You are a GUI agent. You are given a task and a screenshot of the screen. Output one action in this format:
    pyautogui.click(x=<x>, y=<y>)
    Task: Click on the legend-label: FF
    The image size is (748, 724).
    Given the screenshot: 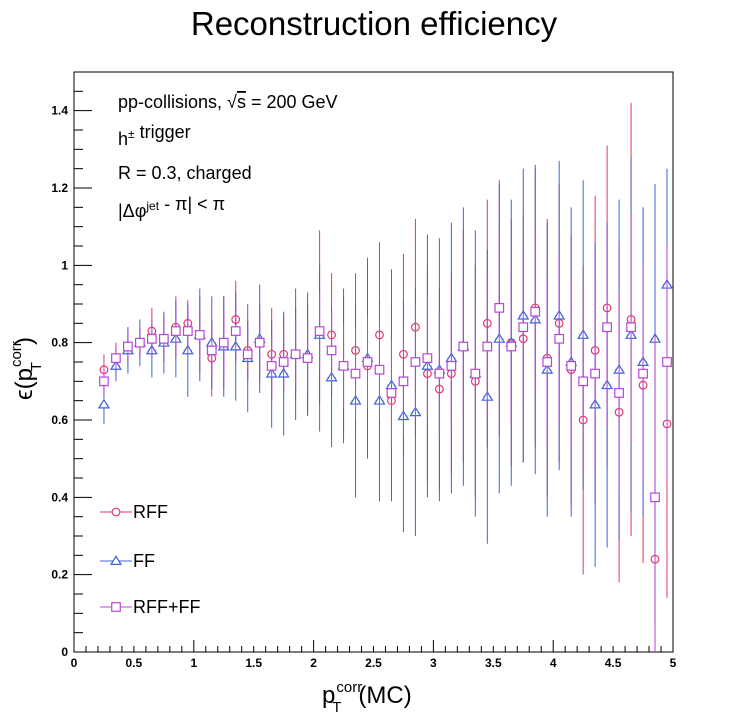 What is the action you would take?
    pyautogui.click(x=144, y=561)
    